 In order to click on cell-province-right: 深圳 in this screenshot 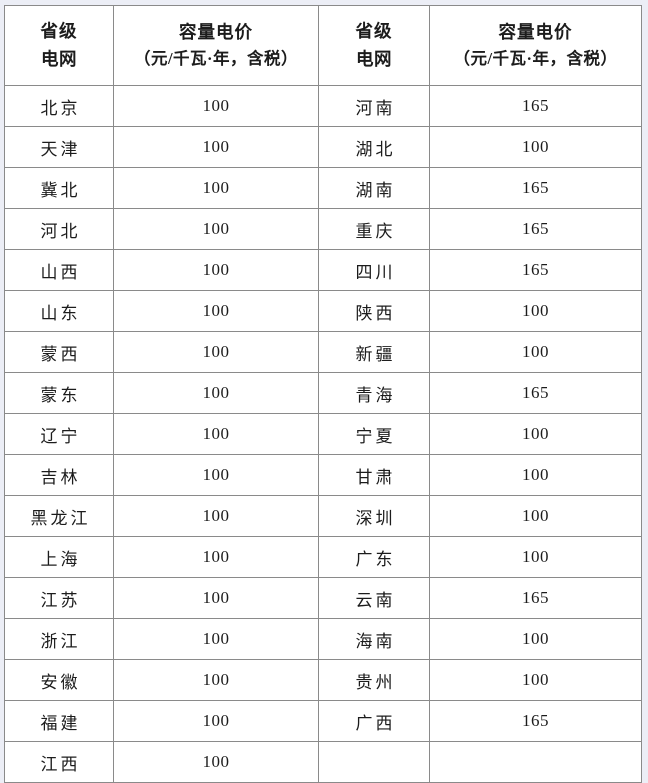, I will do `click(374, 516)`.